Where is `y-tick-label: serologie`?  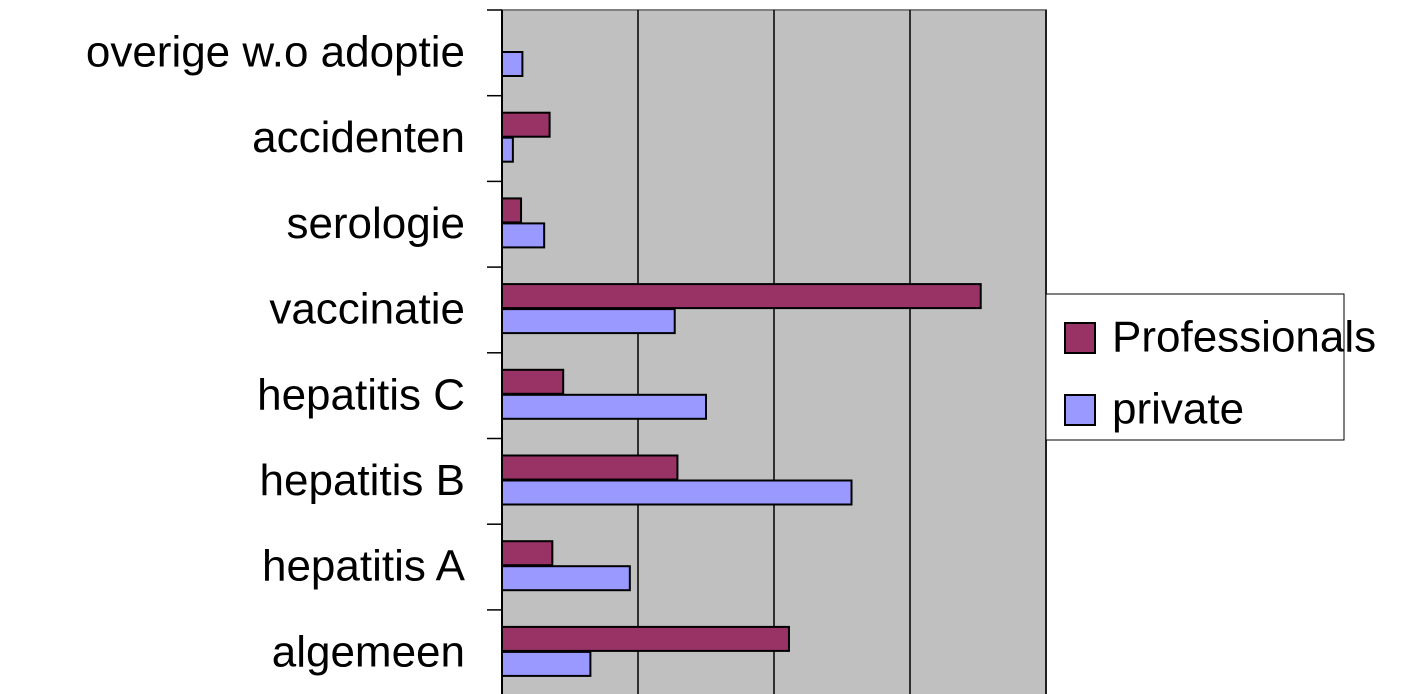
y-tick-label: serologie is located at coordinates (375, 223).